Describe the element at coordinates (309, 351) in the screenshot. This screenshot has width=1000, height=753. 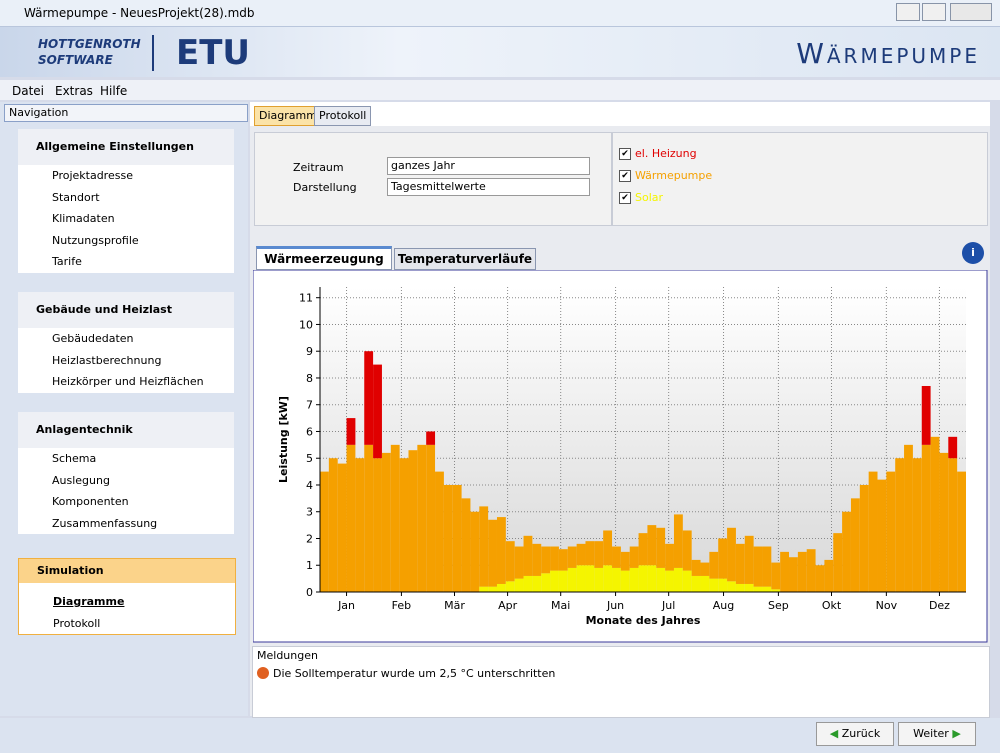
I see `y-tick-label: 9` at that location.